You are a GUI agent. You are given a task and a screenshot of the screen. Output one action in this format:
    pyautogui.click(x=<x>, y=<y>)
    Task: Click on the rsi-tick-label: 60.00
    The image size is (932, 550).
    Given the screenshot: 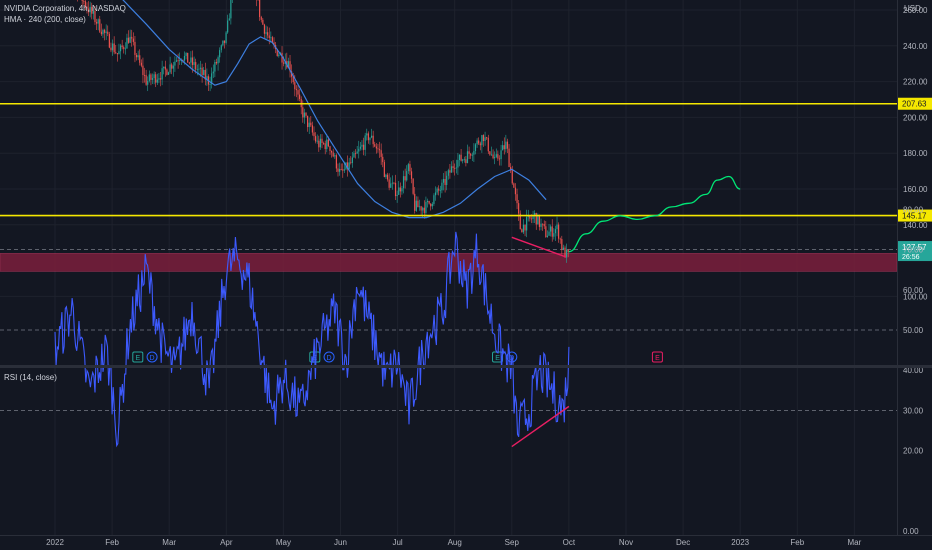 What is the action you would take?
    pyautogui.click(x=913, y=290)
    